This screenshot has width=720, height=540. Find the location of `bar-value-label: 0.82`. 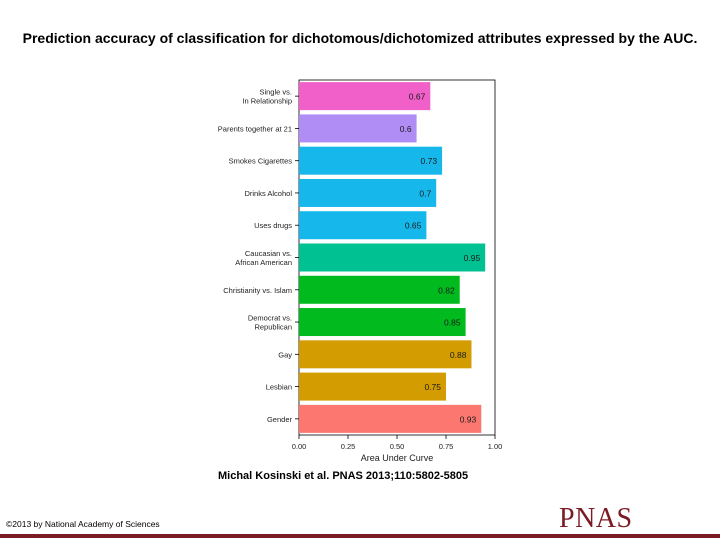

bar-value-label: 0.82 is located at coordinates (446, 290).